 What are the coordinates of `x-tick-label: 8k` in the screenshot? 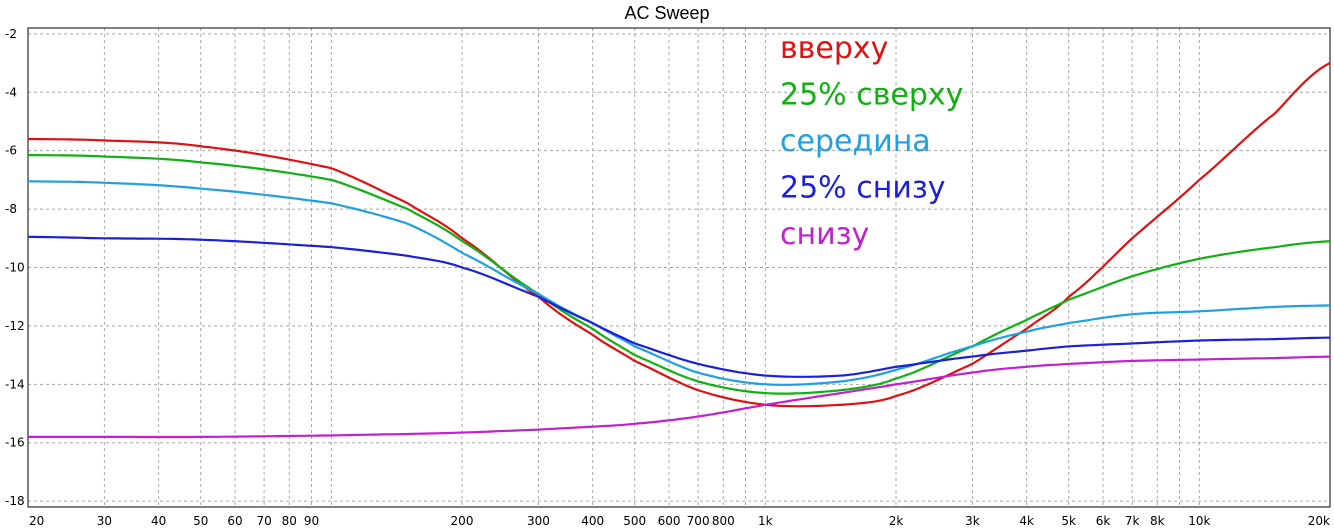 It's located at (1157, 521).